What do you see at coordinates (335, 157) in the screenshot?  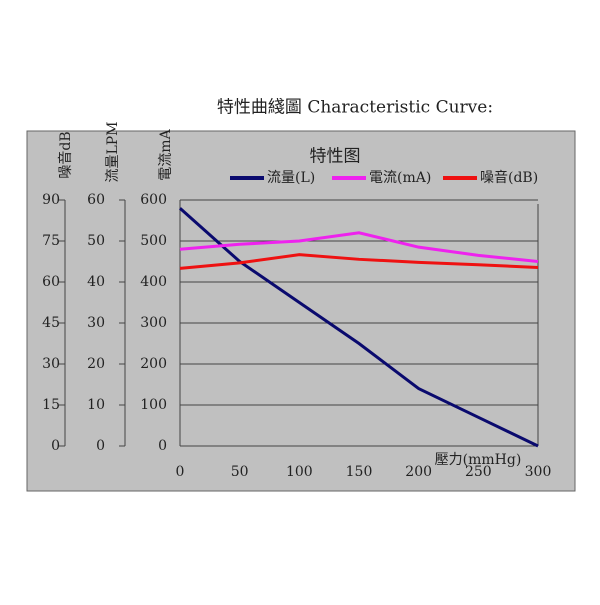 I see `chart-subtitle: 特性图` at bounding box center [335, 157].